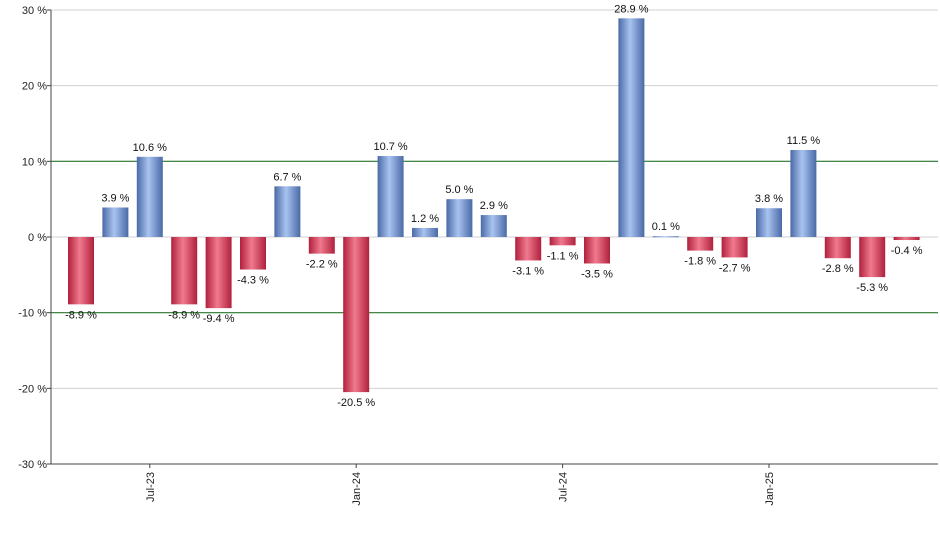  I want to click on bar-value-label: 10.7 %, so click(390, 147).